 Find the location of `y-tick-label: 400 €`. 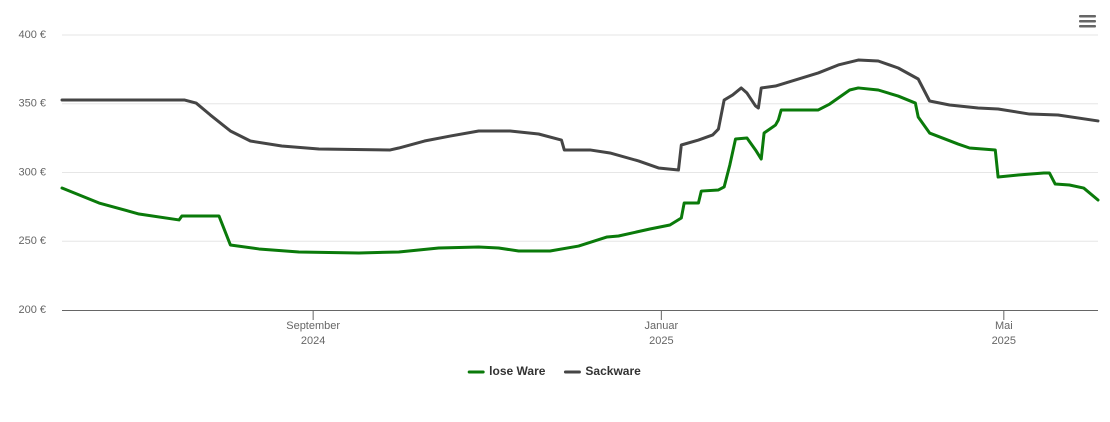

y-tick-label: 400 € is located at coordinates (32, 35).